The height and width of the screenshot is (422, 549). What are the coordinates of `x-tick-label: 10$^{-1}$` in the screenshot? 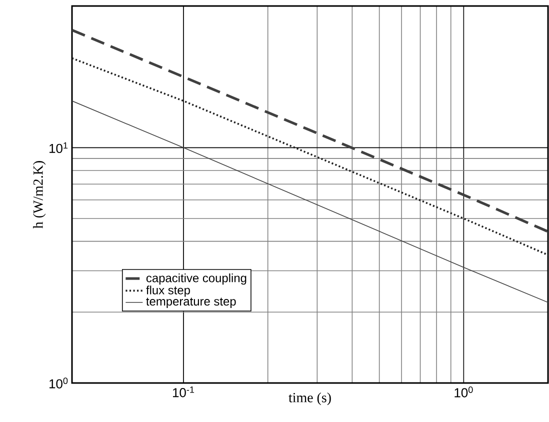 It's located at (183, 392).